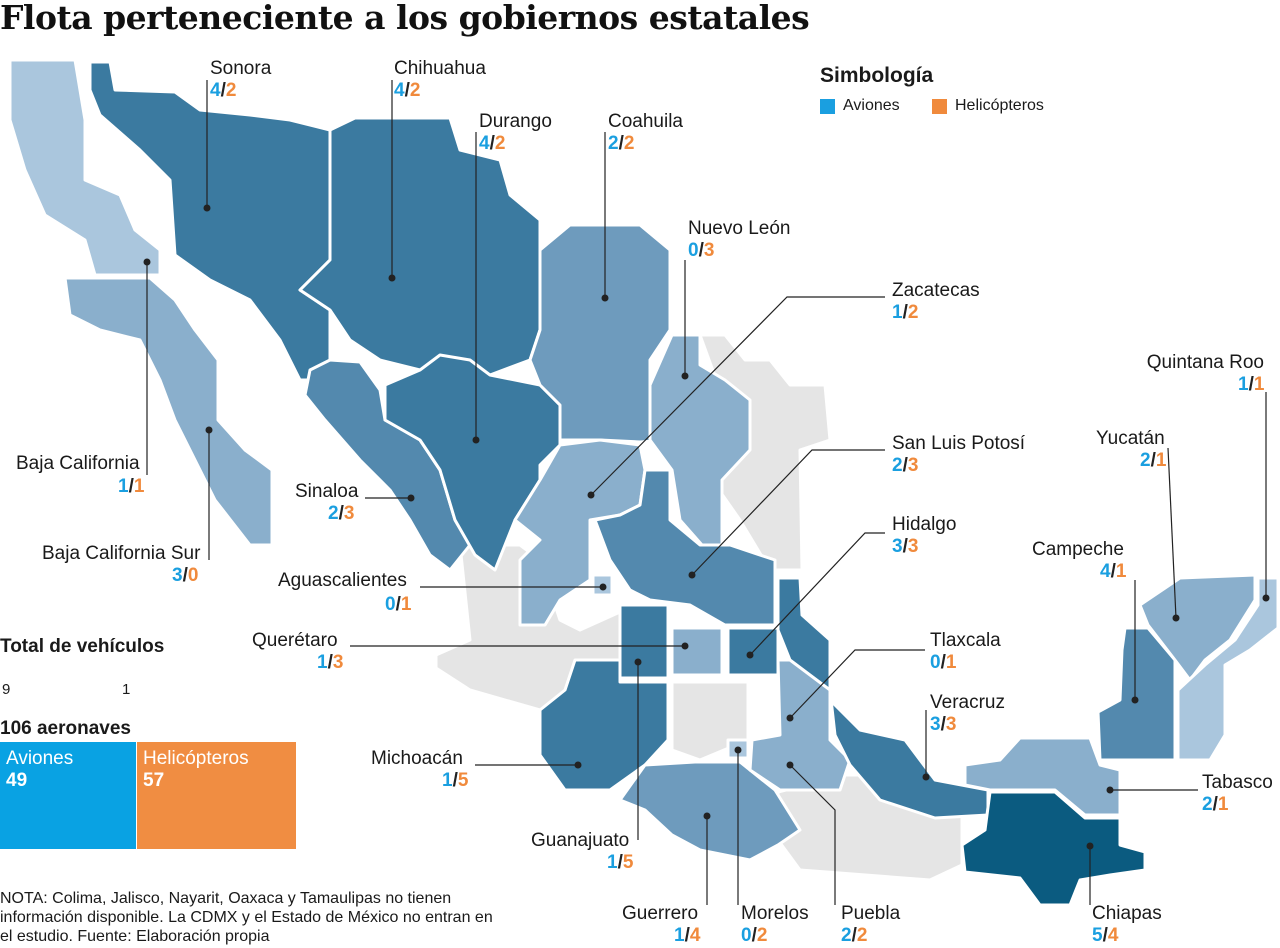 This screenshot has height=948, width=1280. Describe the element at coordinates (775, 913) in the screenshot. I see `label-morelos: Morelos` at that location.